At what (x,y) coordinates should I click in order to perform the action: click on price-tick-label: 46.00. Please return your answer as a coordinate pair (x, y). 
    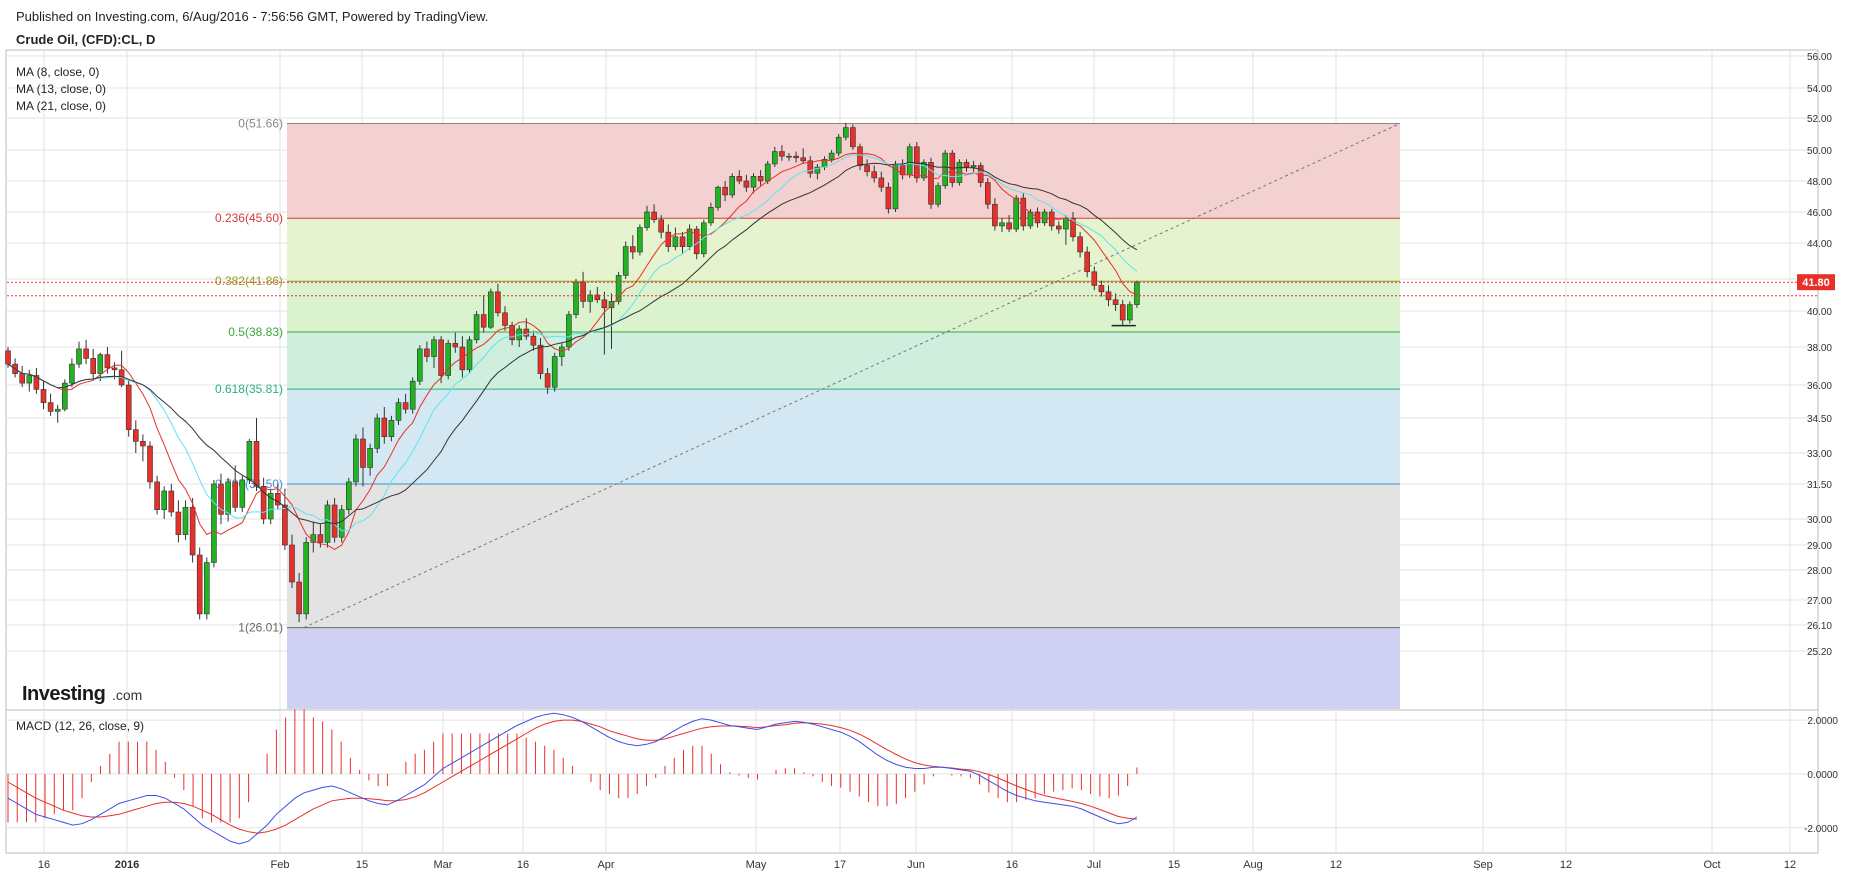
    Looking at the image, I should click on (1819, 213).